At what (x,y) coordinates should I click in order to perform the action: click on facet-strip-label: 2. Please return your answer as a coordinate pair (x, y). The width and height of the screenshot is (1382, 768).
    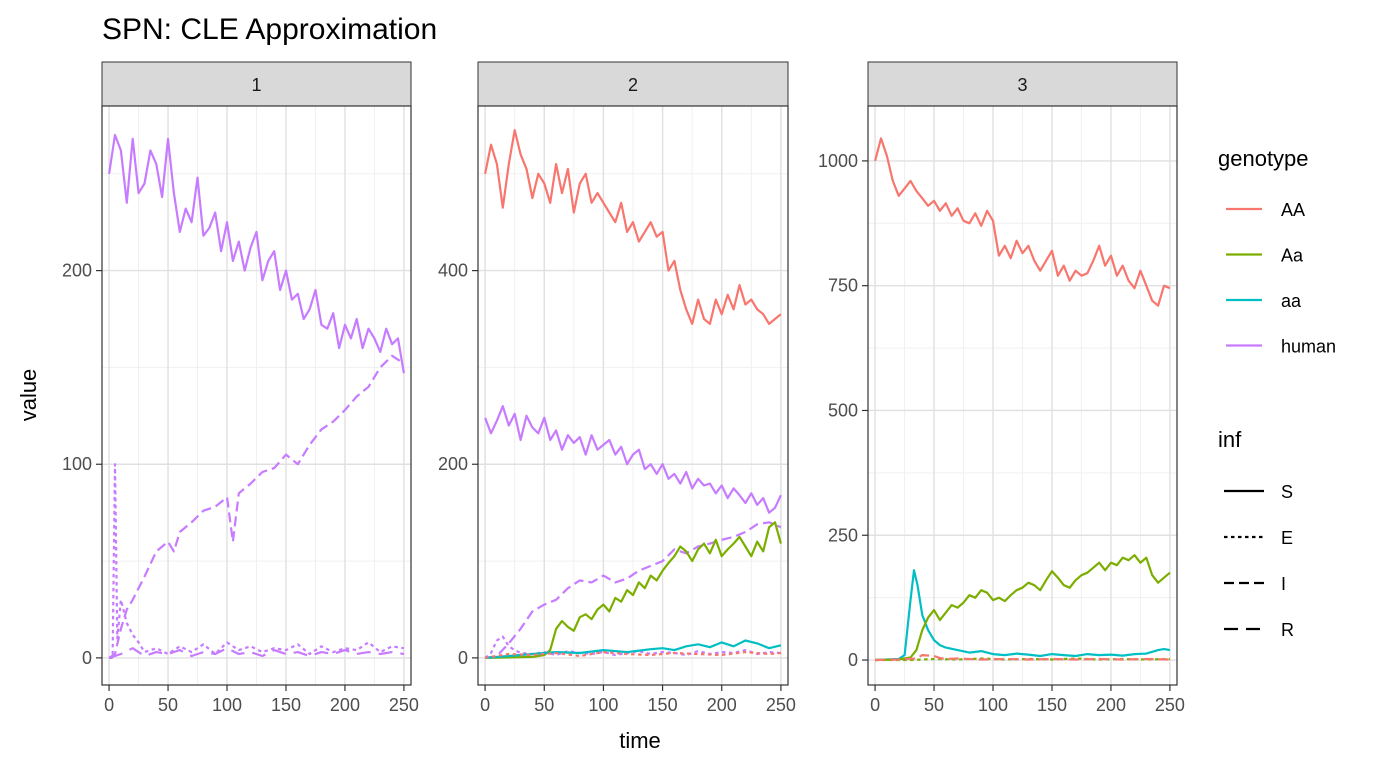
    Looking at the image, I should click on (633, 85).